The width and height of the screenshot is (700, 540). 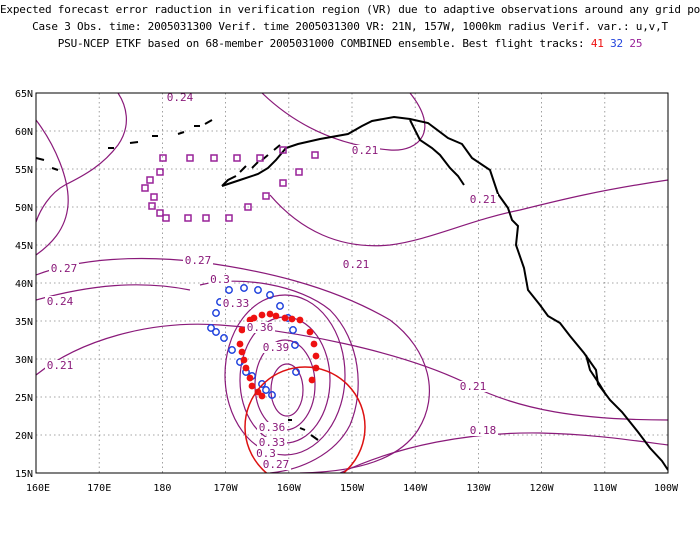 What do you see at coordinates (666, 488) in the screenshot?
I see `longitude-label: 100W` at bounding box center [666, 488].